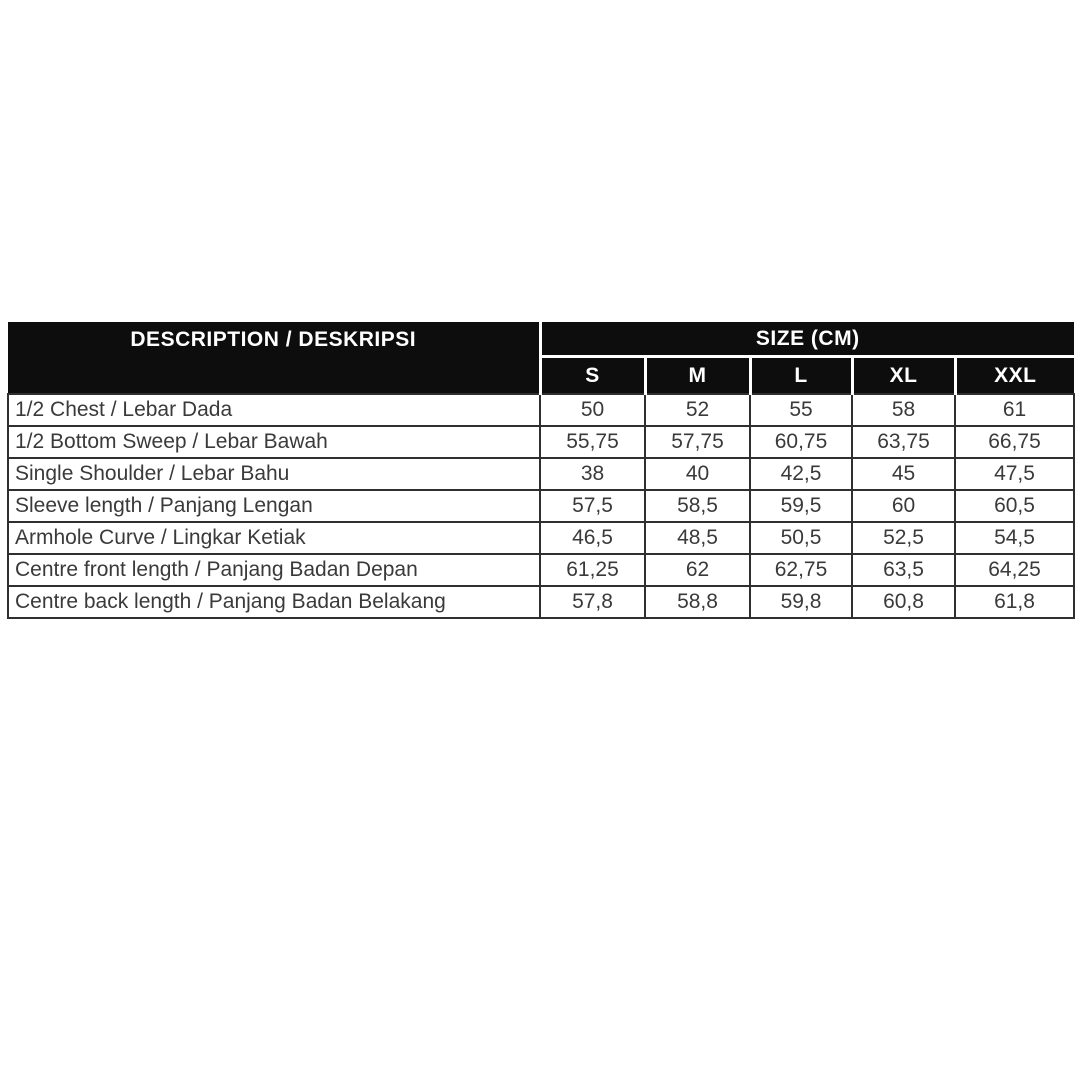  Describe the element at coordinates (1014, 506) in the screenshot. I see `size-value-cell: 60,5` at that location.